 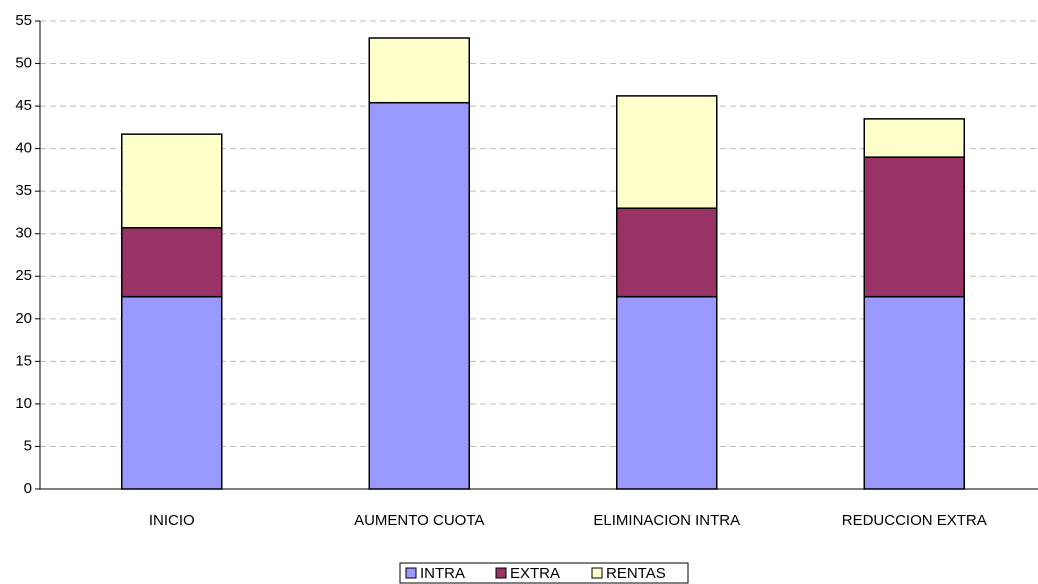 What do you see at coordinates (535, 573) in the screenshot?
I see `legend-label: EXTRA` at bounding box center [535, 573].